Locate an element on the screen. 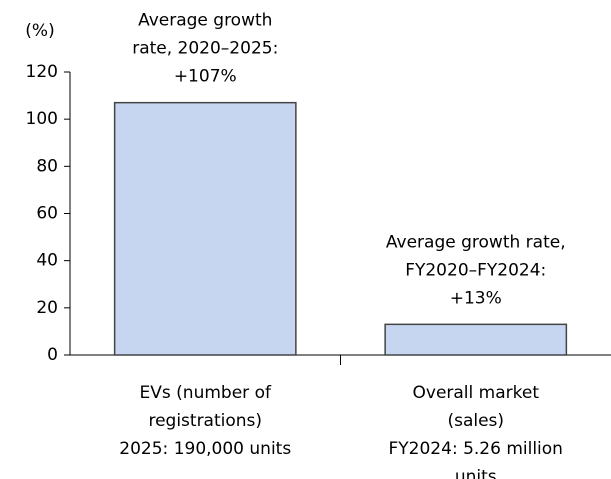 This screenshot has width=611, height=479. y-tick-label: 20 is located at coordinates (47, 308).